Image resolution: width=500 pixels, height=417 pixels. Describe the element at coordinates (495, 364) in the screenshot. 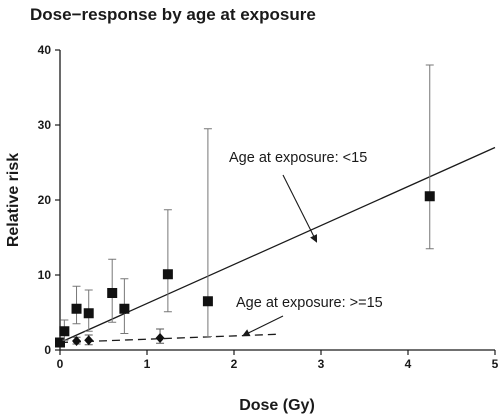

I see `x-tick-label: 5` at that location.